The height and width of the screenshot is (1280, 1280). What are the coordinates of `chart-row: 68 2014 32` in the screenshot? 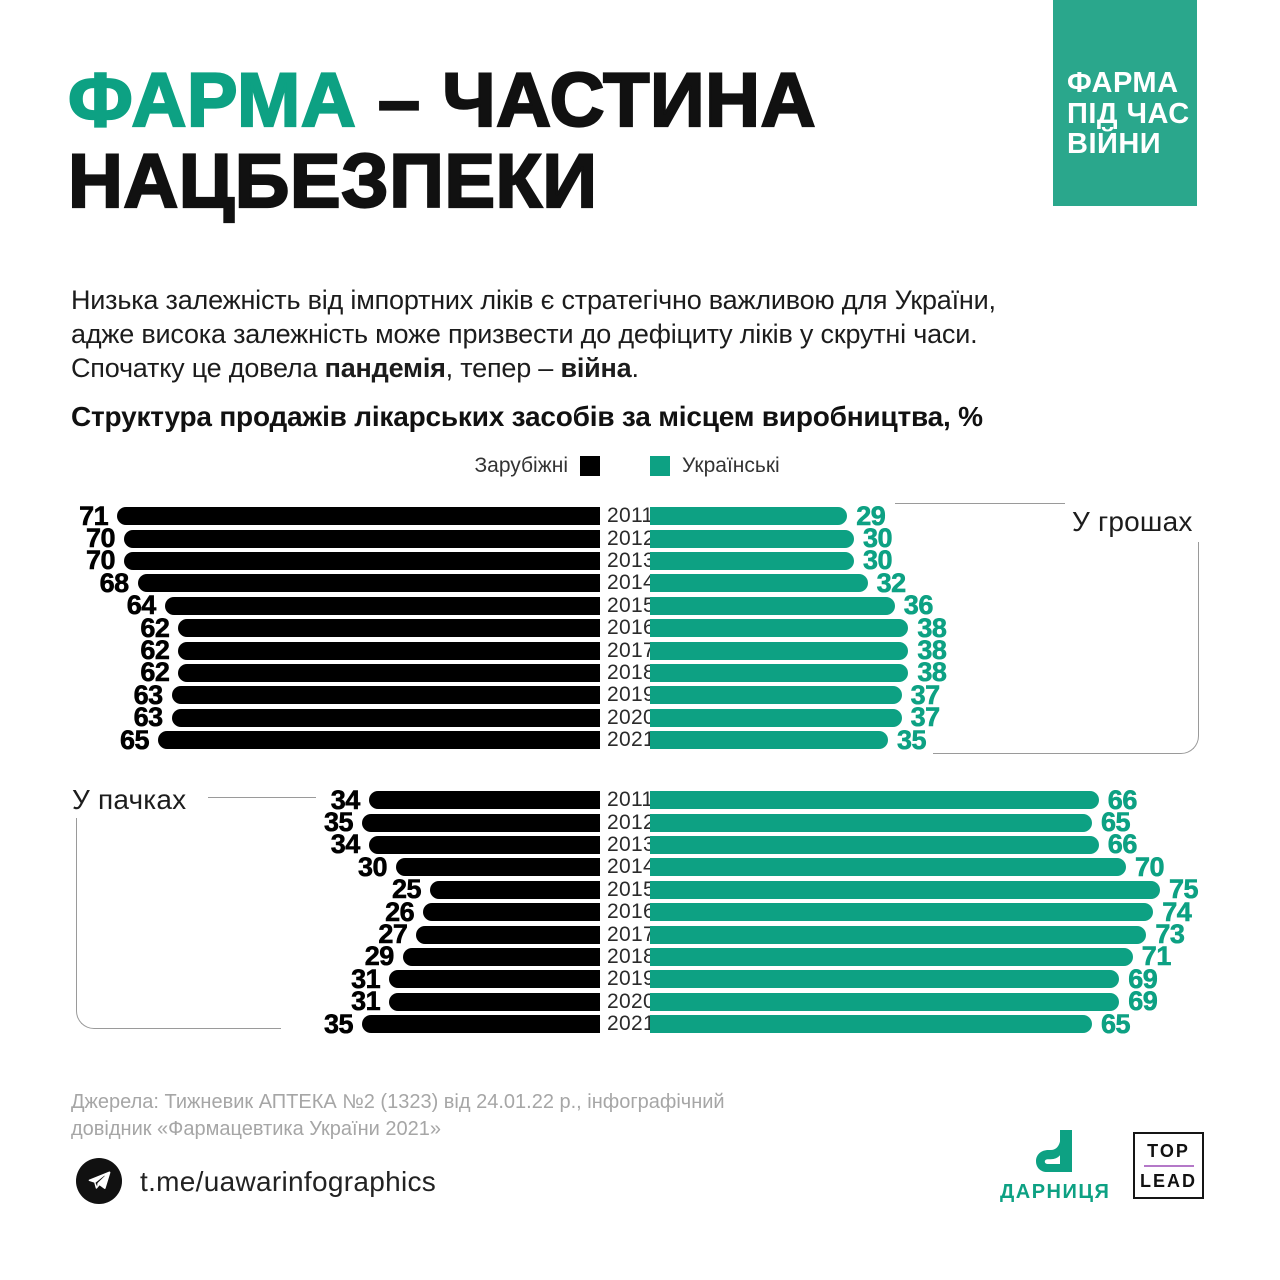 It's located at (640, 583).